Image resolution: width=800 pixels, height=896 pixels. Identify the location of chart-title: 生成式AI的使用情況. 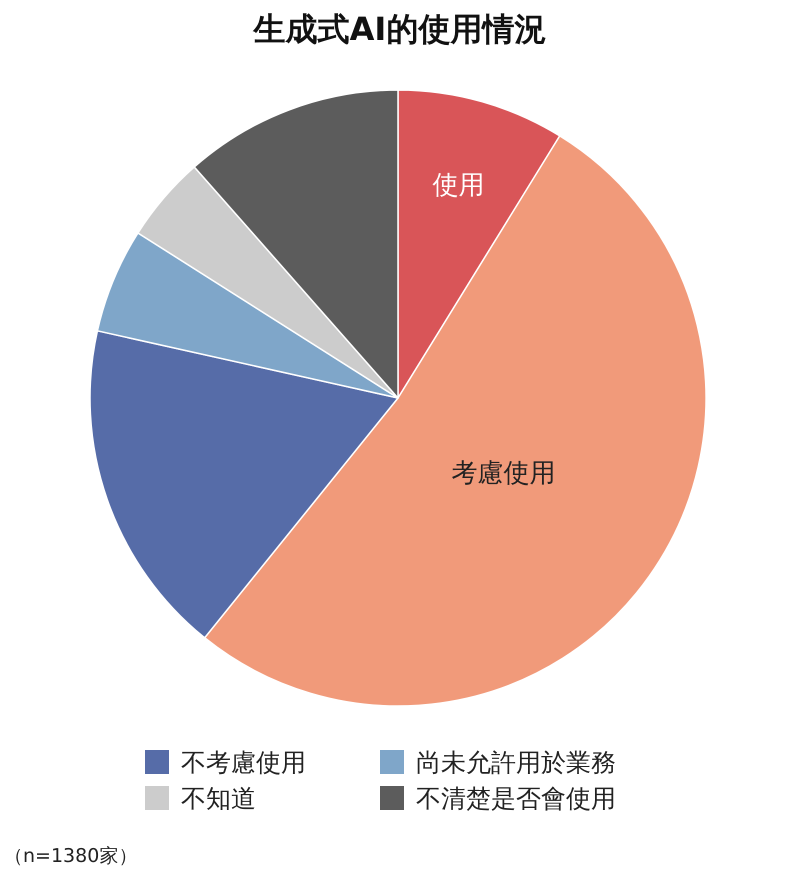
(399, 29).